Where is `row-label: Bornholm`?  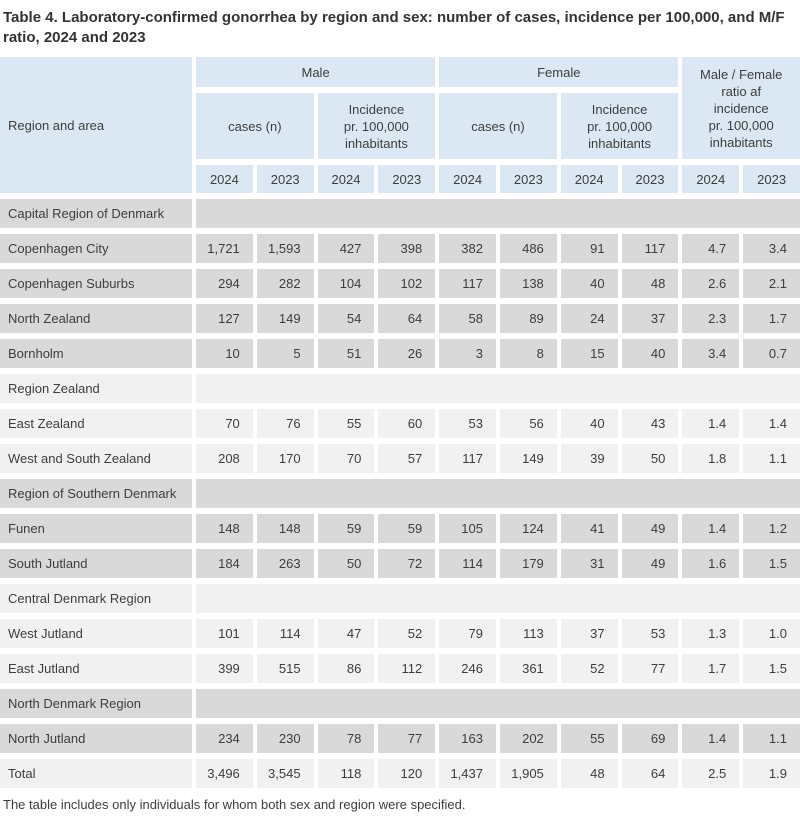
row-label: Bornholm is located at coordinates (96, 353).